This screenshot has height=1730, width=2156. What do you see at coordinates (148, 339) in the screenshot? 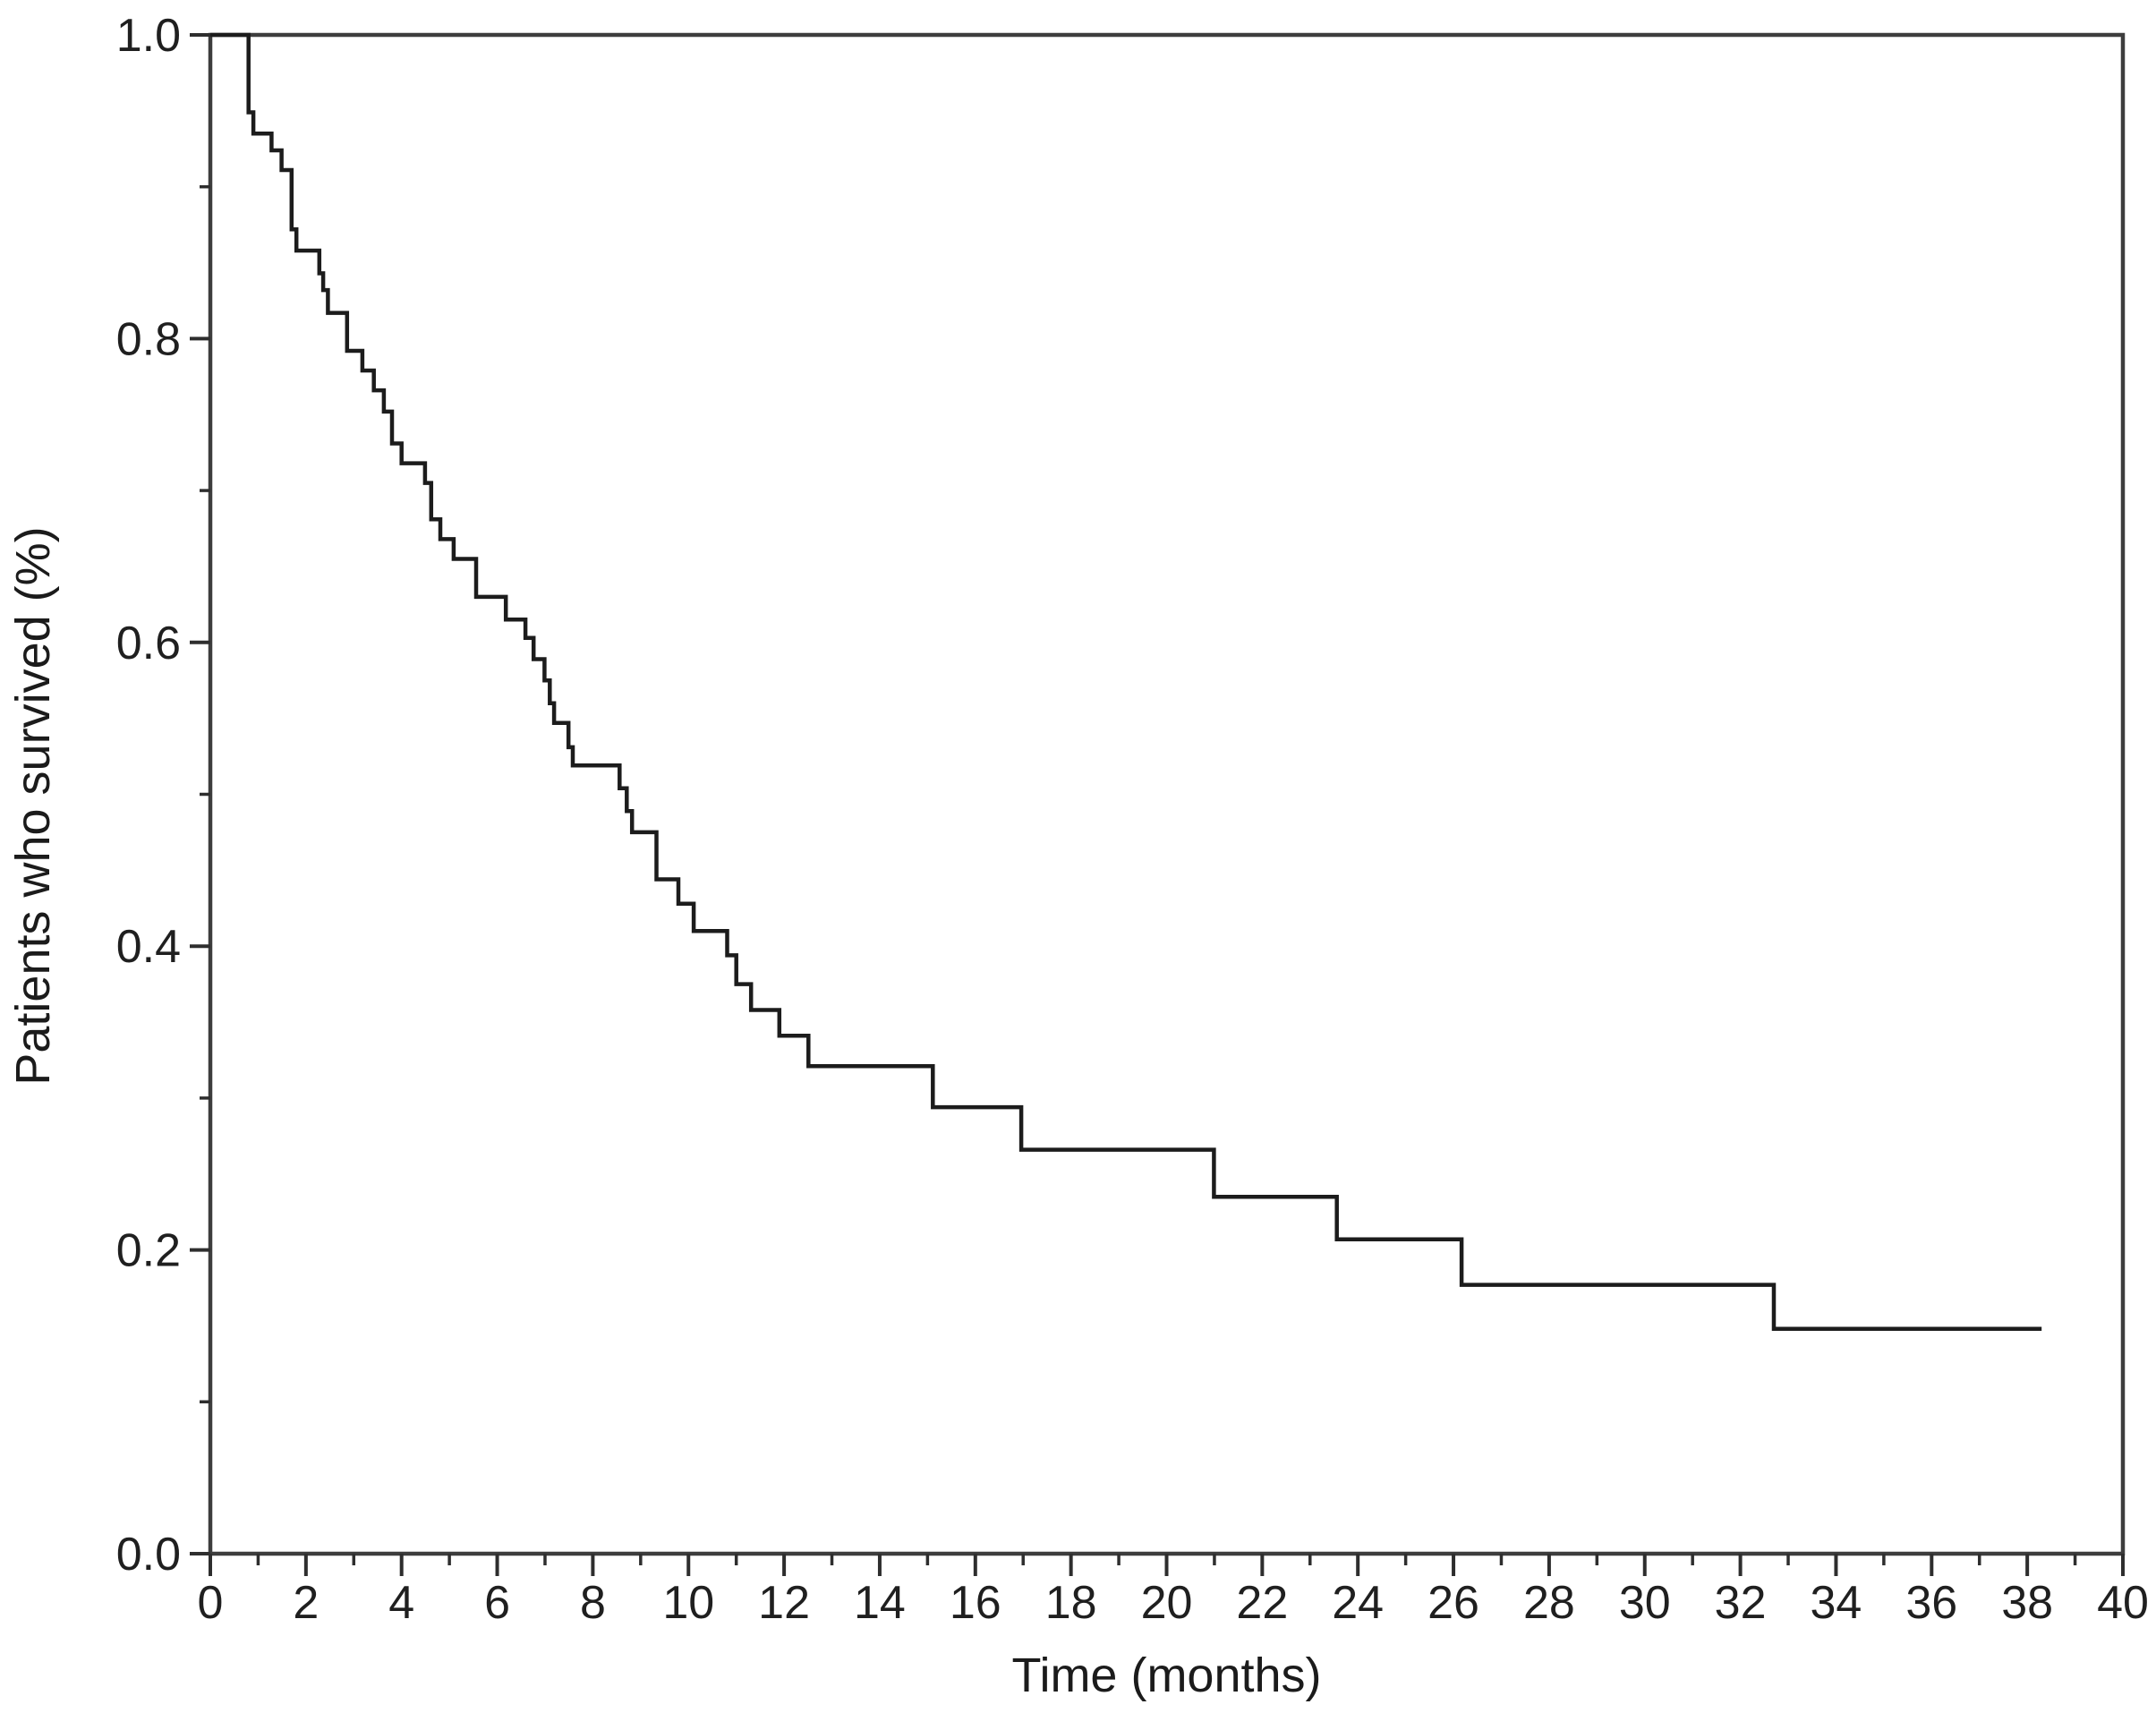
I see `y-tick-label: 0.8` at bounding box center [148, 339].